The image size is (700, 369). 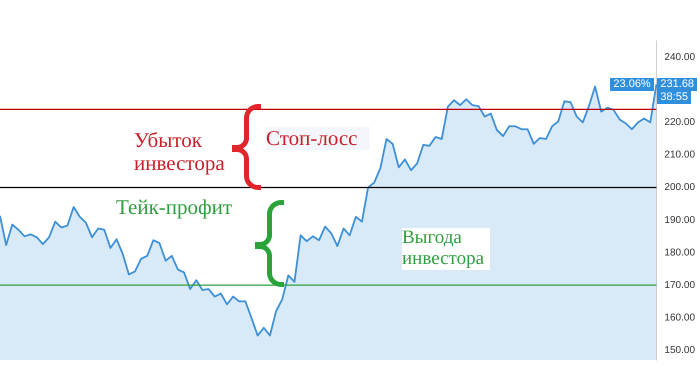 What do you see at coordinates (175, 206) in the screenshot?
I see `annotation: Тейк-профит` at bounding box center [175, 206].